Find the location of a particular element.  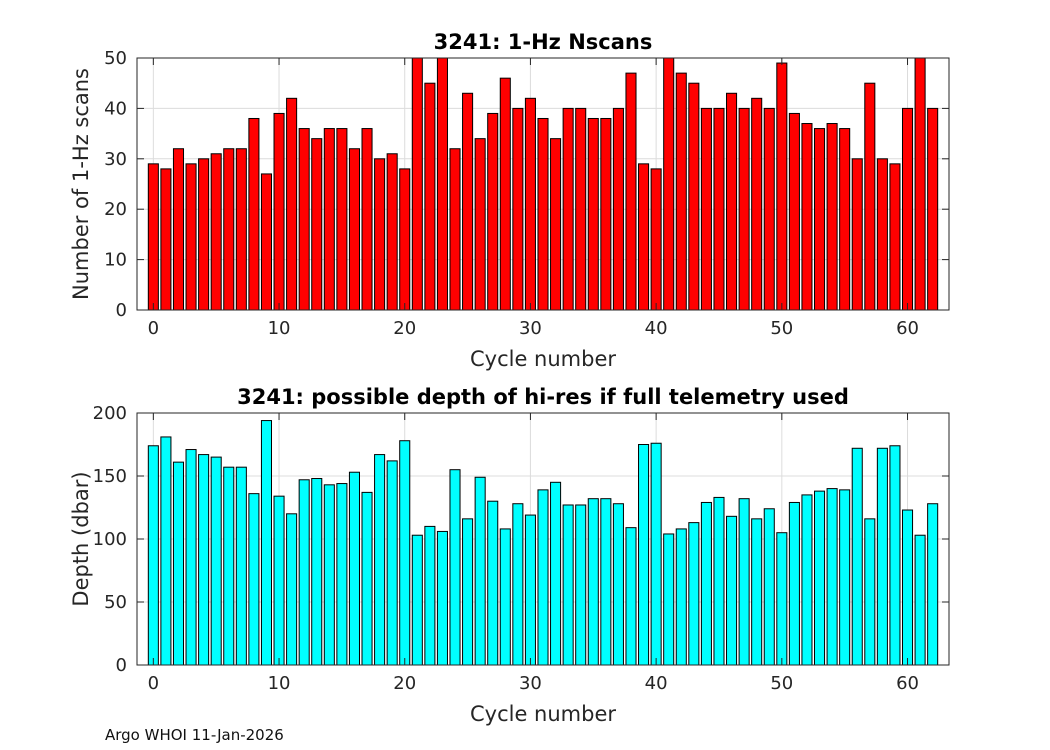

x-tick-label: 50 is located at coordinates (781, 328).